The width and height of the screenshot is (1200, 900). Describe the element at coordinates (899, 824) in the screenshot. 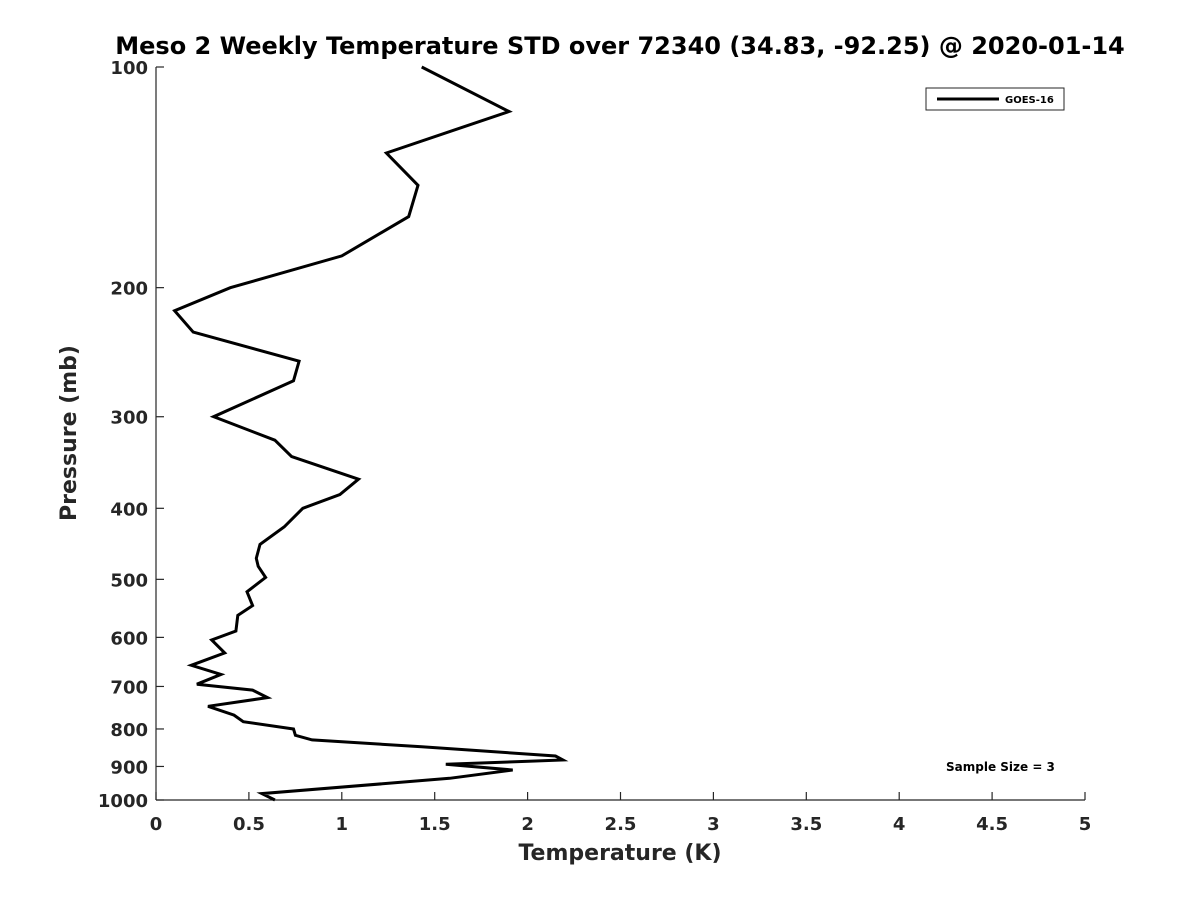

I see `x-tick-label: 4` at that location.